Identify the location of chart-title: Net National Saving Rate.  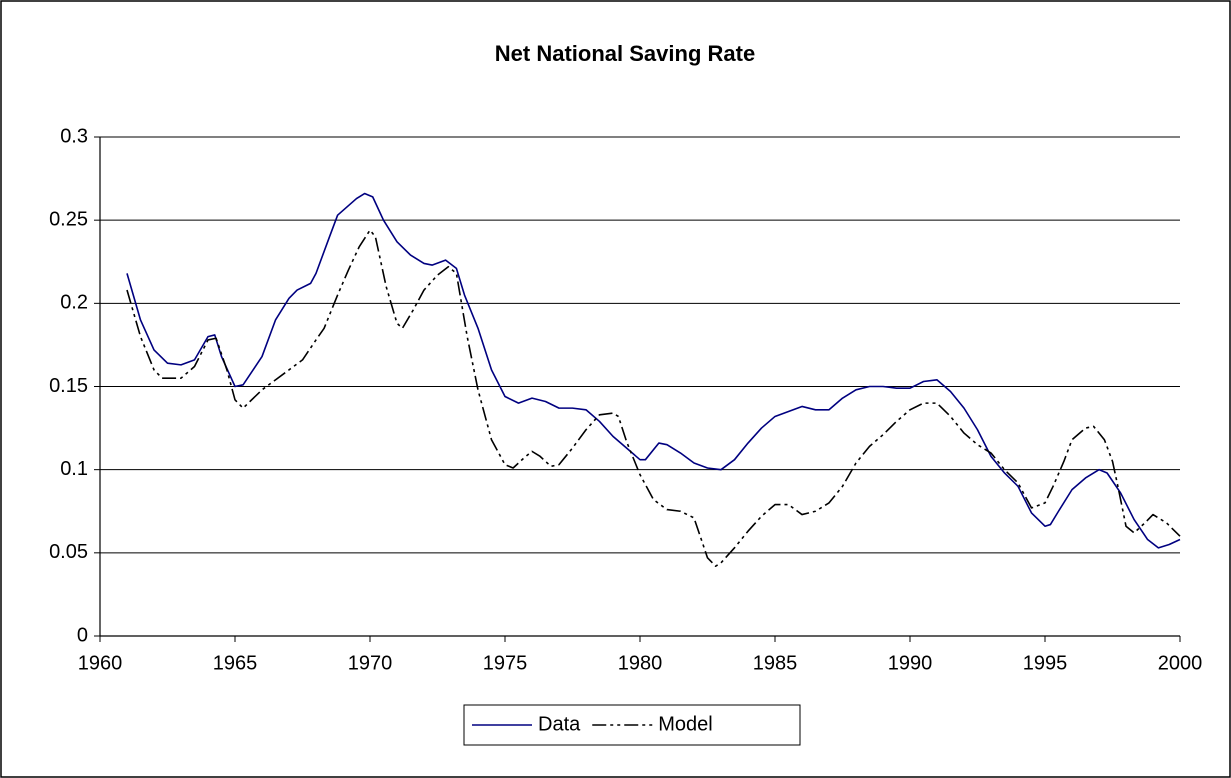
(625, 53).